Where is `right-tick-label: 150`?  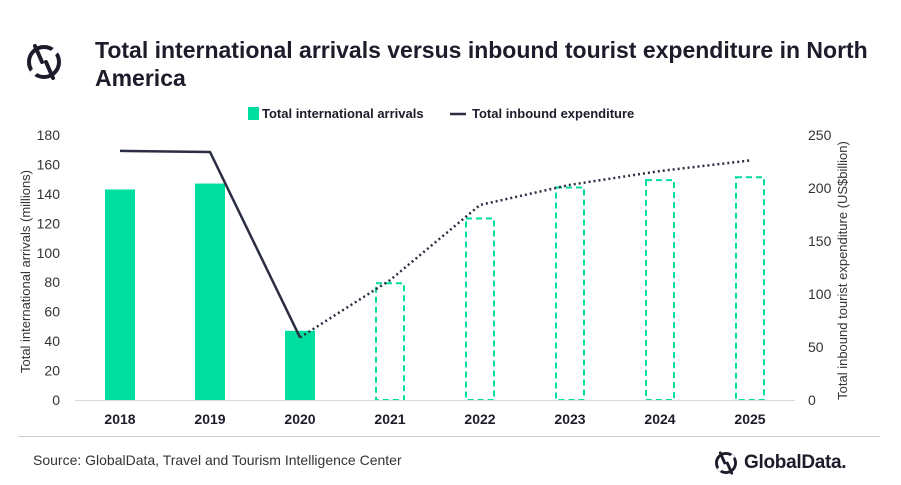
right-tick-label: 150 is located at coordinates (820, 241).